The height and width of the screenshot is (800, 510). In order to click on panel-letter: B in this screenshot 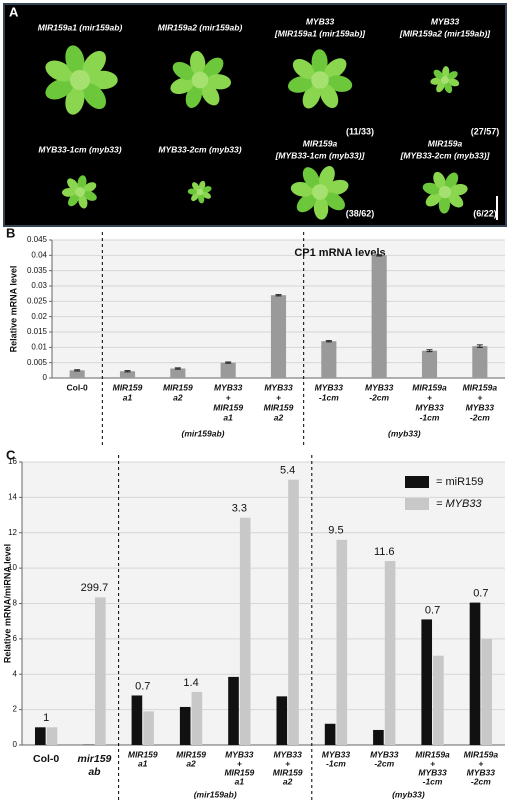, I will do `click(10, 232)`.